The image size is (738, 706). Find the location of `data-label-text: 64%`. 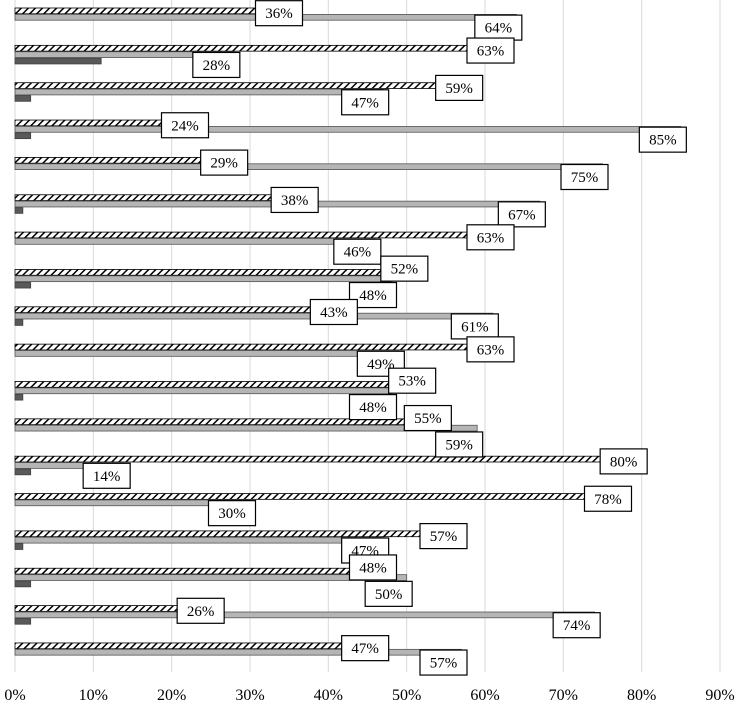

data-label-text: 64% is located at coordinates (499, 29).